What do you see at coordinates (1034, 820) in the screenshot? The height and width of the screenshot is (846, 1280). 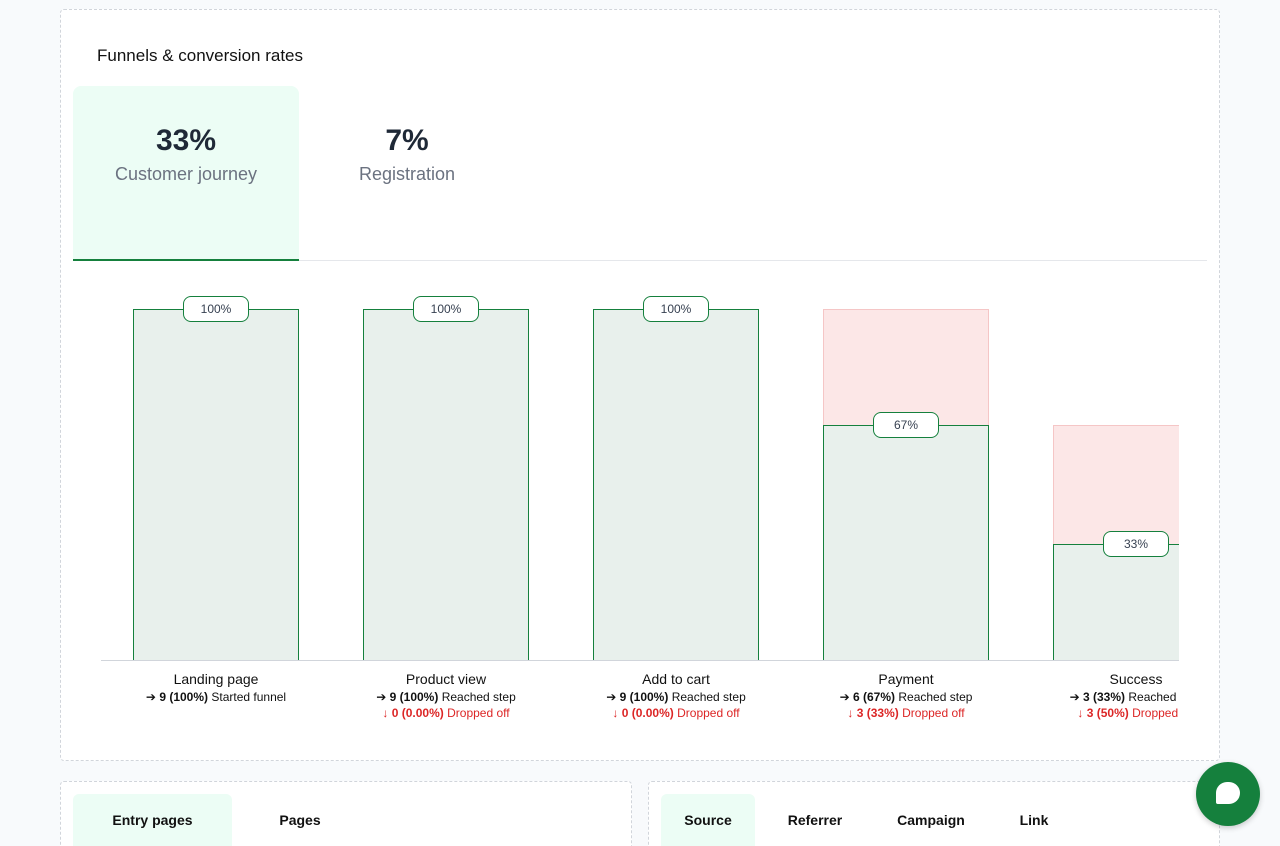 I see `tab-link: Link` at bounding box center [1034, 820].